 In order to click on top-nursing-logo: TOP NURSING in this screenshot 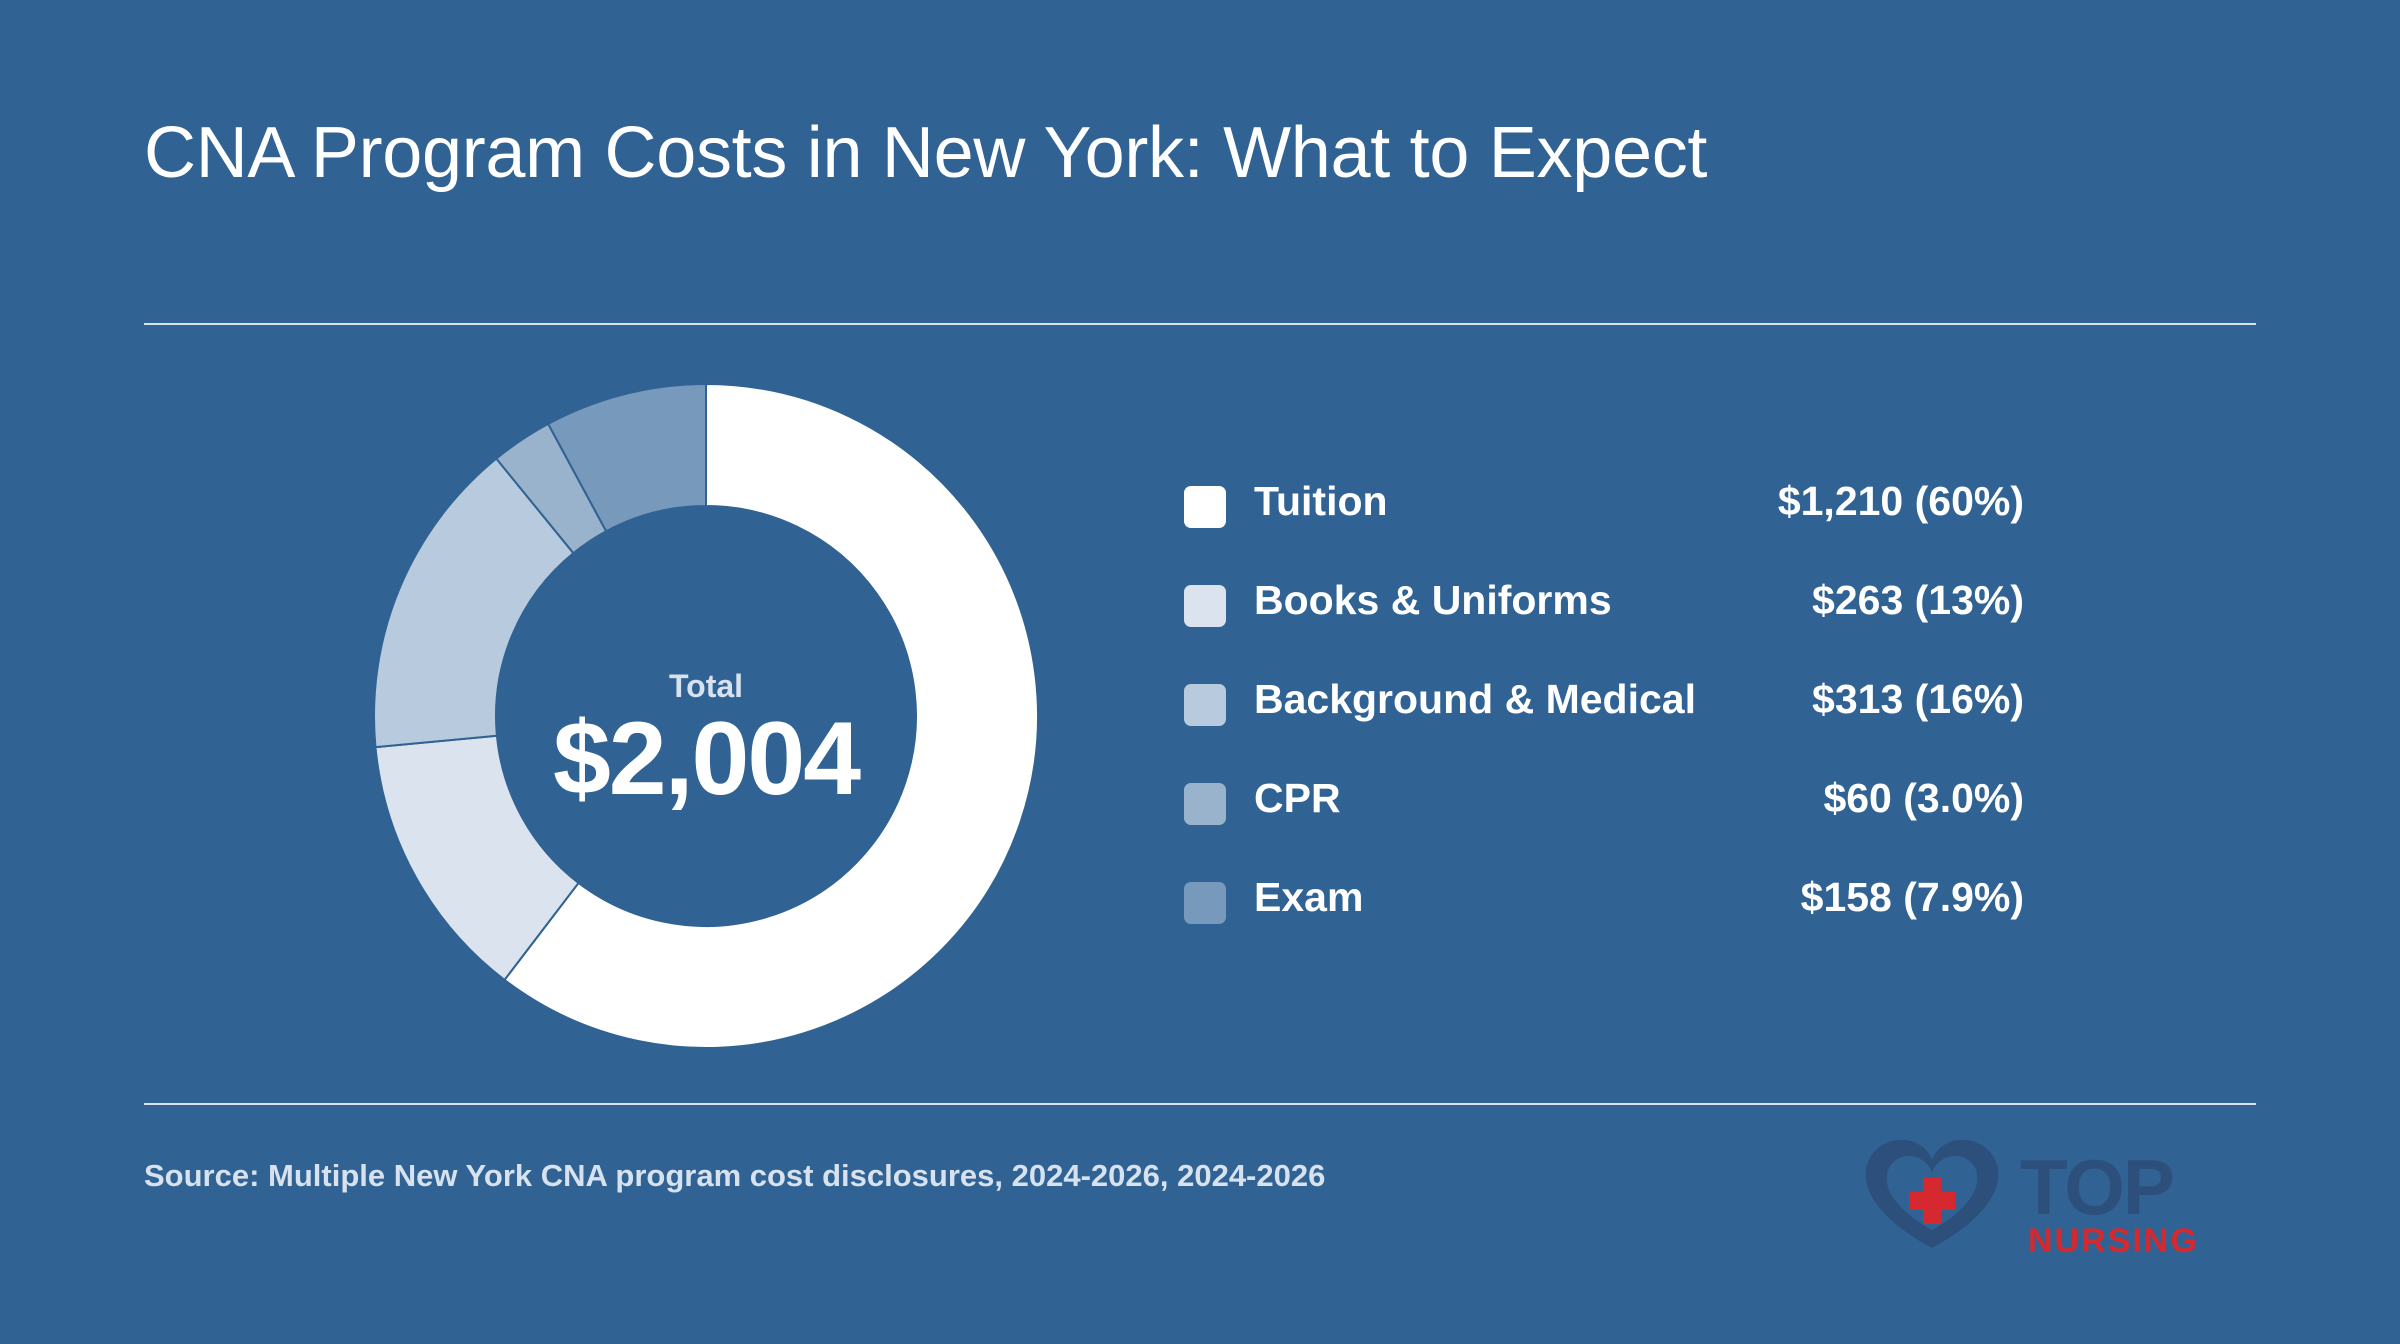, I will do `click(2060, 1195)`.